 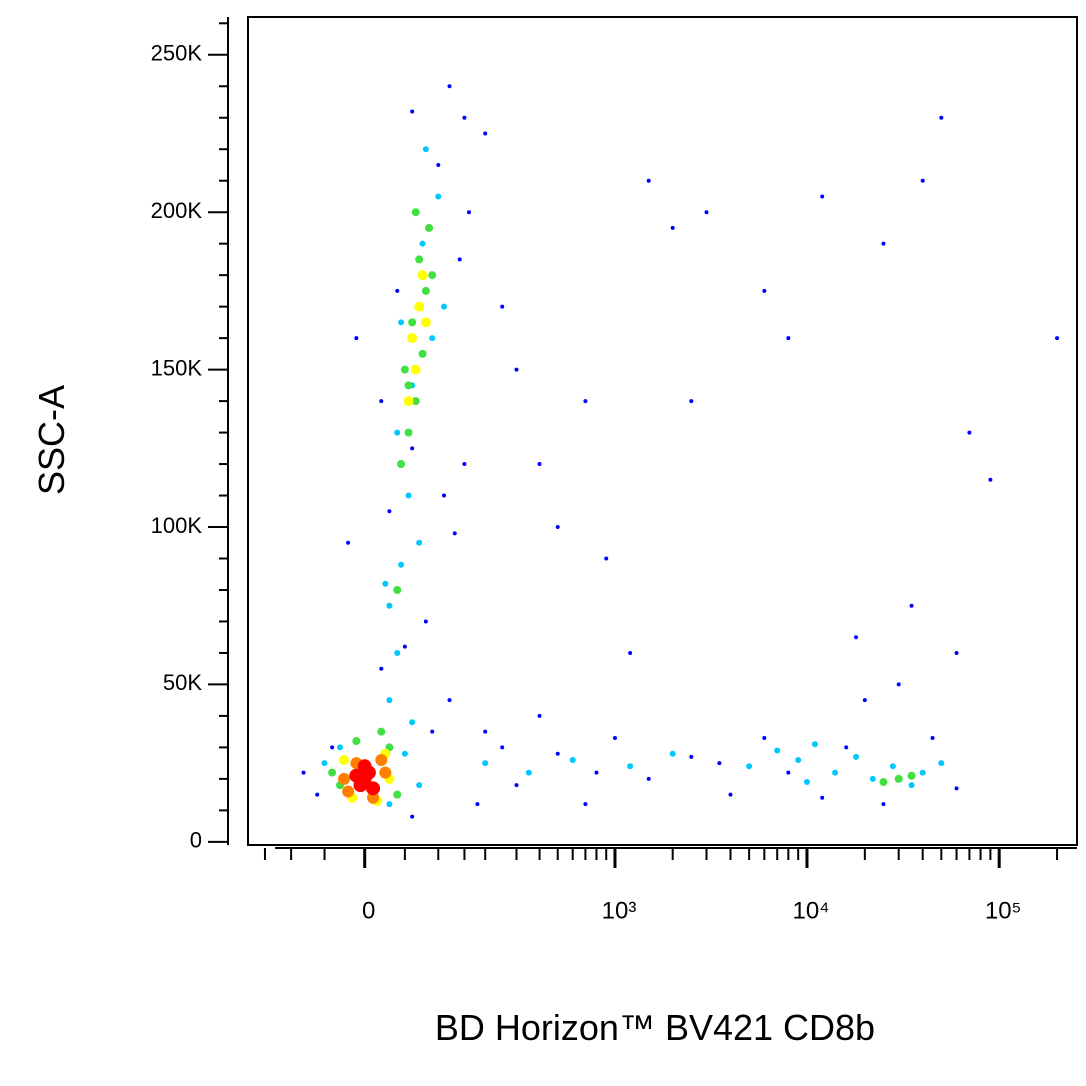 I want to click on y-tick-label: 0, so click(x=196, y=840).